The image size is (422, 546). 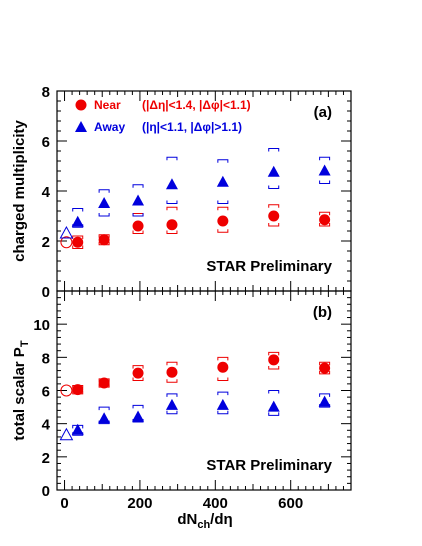 What do you see at coordinates (41, 325) in the screenshot?
I see `y-tick-label: 10` at bounding box center [41, 325].